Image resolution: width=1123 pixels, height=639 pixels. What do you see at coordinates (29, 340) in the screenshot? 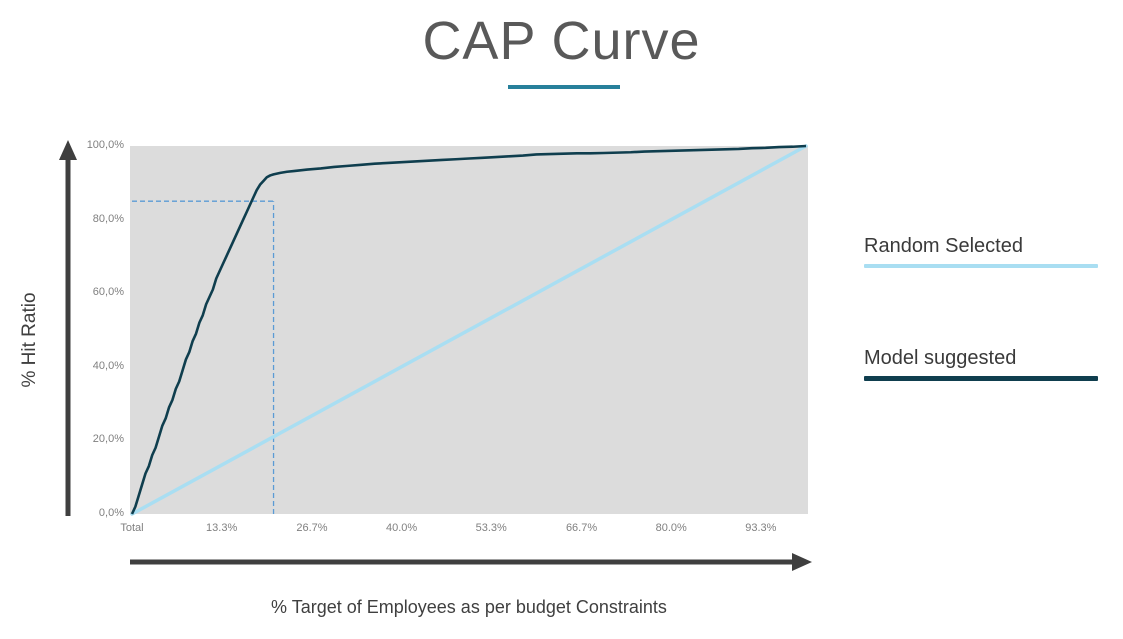
I see `y-axis-title: % Hit Ratio` at bounding box center [29, 340].